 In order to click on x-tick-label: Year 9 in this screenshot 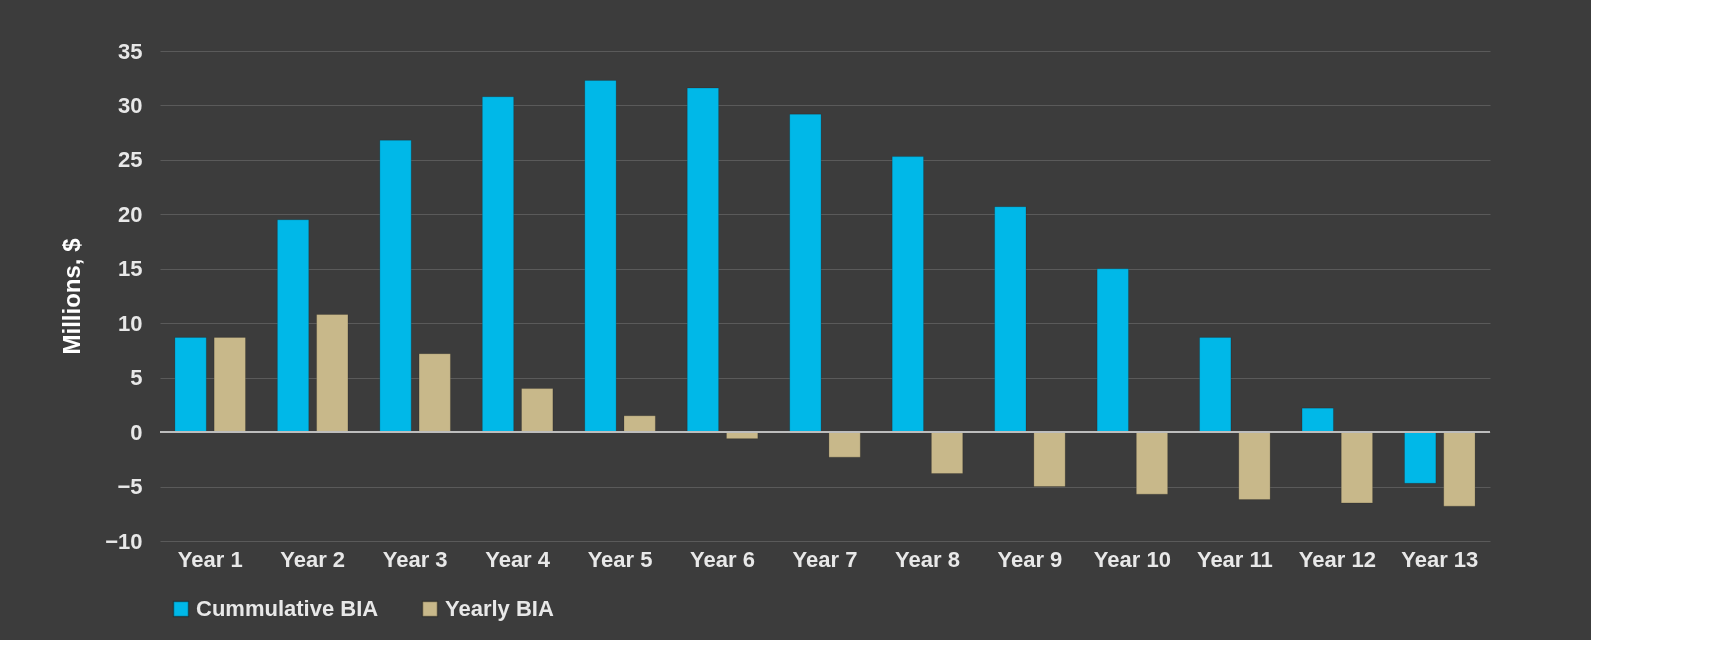, I will do `click(1030, 559)`.